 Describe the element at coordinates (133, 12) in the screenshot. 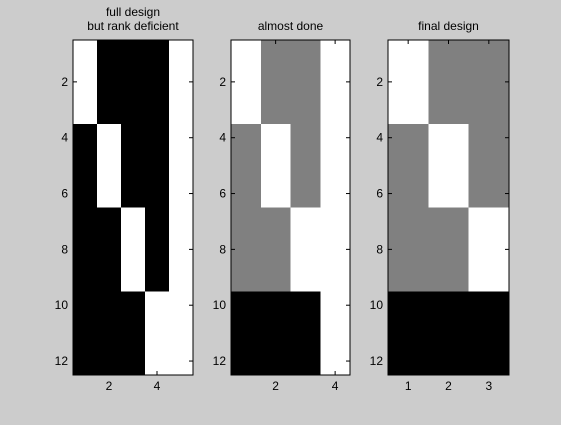

I see `subplot-title: full design` at that location.